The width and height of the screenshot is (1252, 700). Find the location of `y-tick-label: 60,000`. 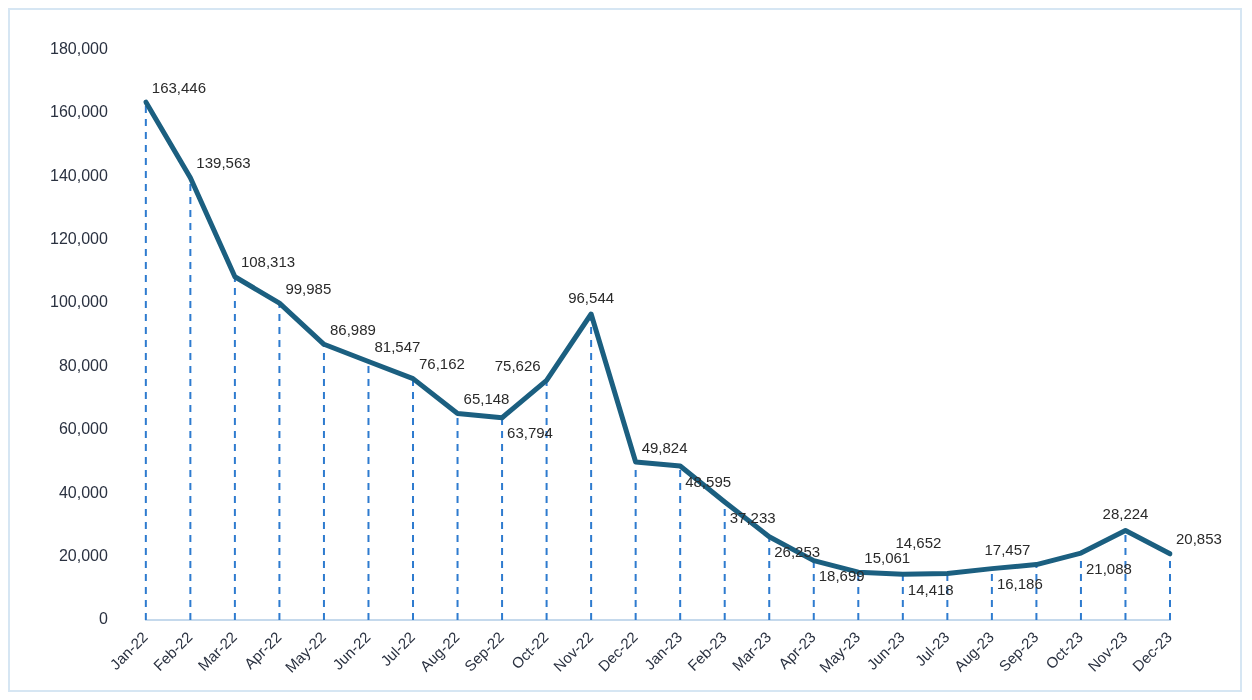

y-tick-label: 60,000 is located at coordinates (83, 429).